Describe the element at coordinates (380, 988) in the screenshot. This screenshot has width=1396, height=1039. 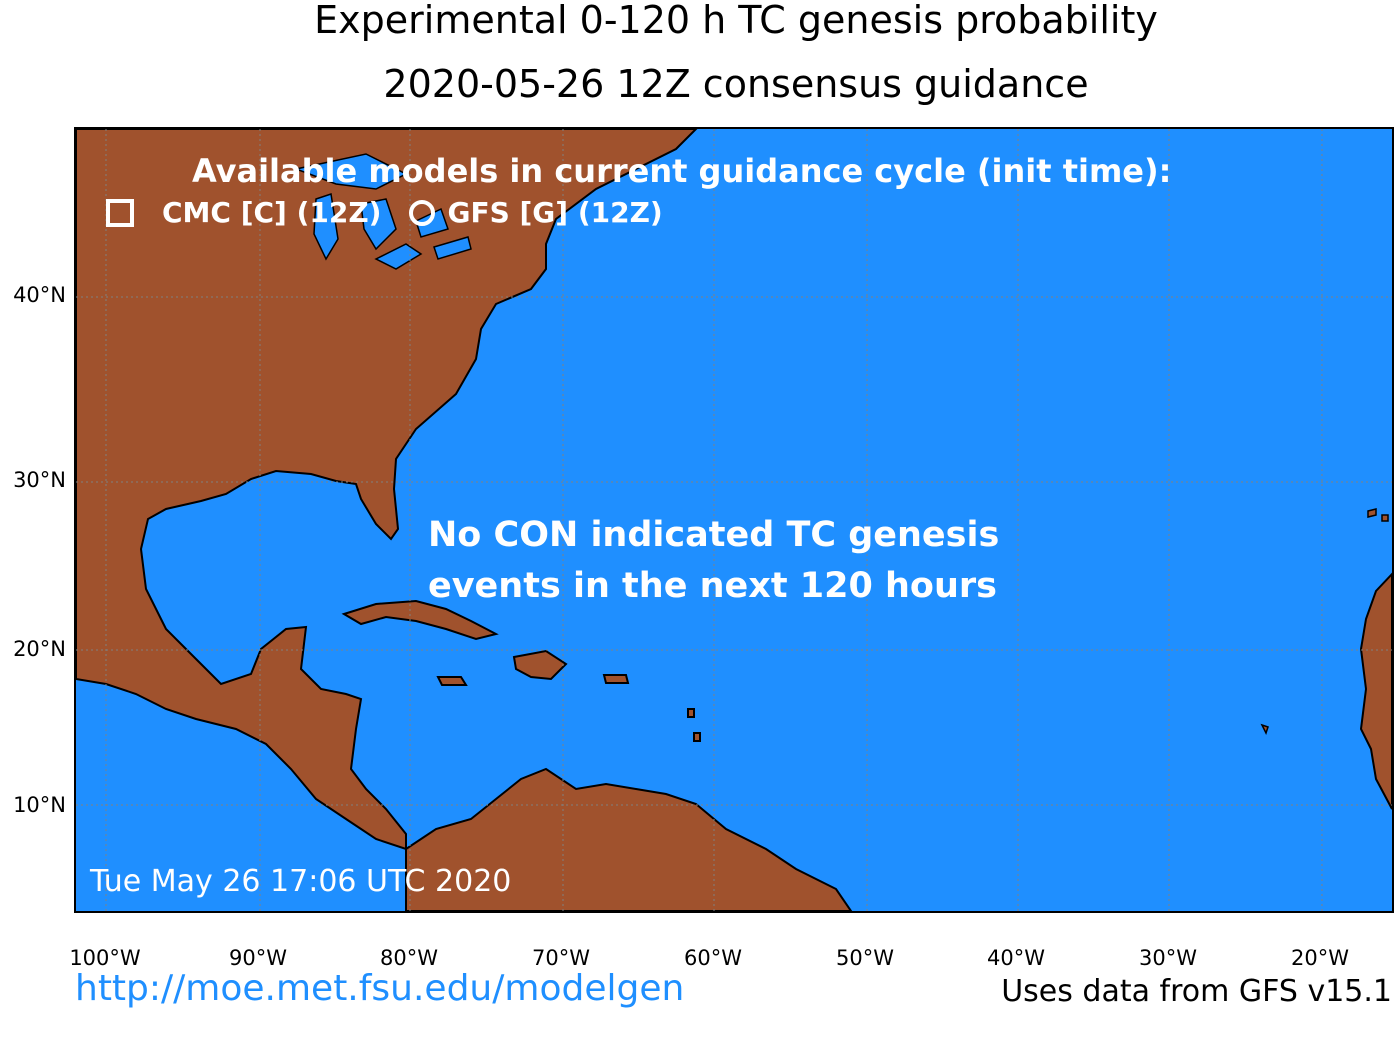
I see `footer-link: http://moe.met.fsu.edu/modelgen` at that location.